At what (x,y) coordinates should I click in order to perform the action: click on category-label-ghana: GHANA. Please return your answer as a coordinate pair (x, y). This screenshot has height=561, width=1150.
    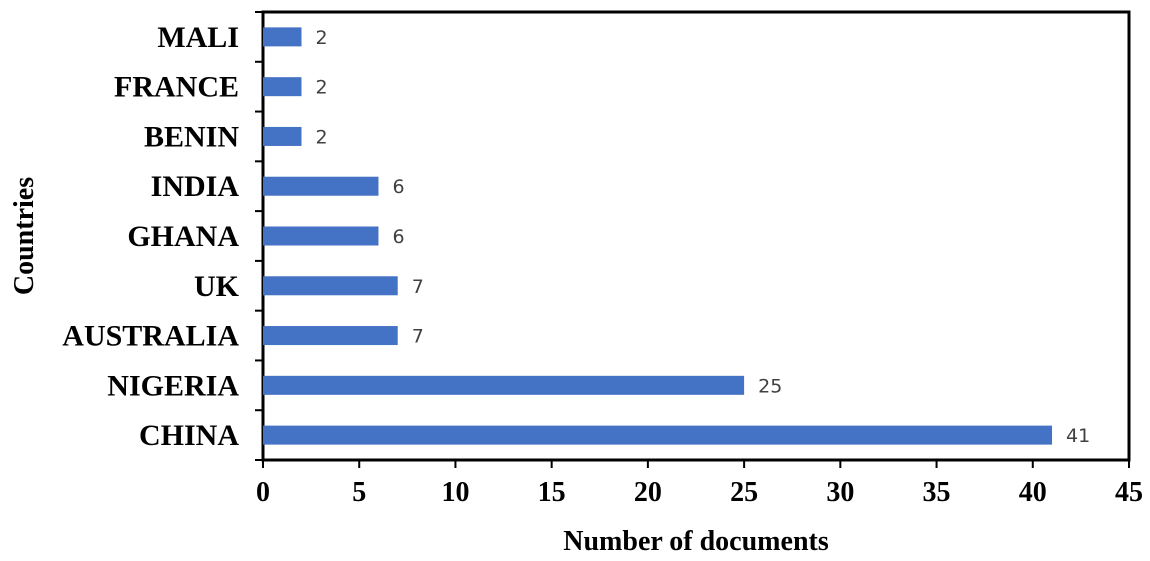
    Looking at the image, I should click on (183, 236).